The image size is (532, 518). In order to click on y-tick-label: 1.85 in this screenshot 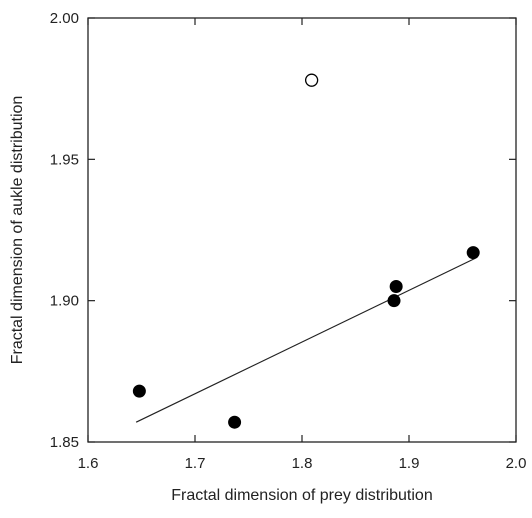, I will do `click(64, 442)`.